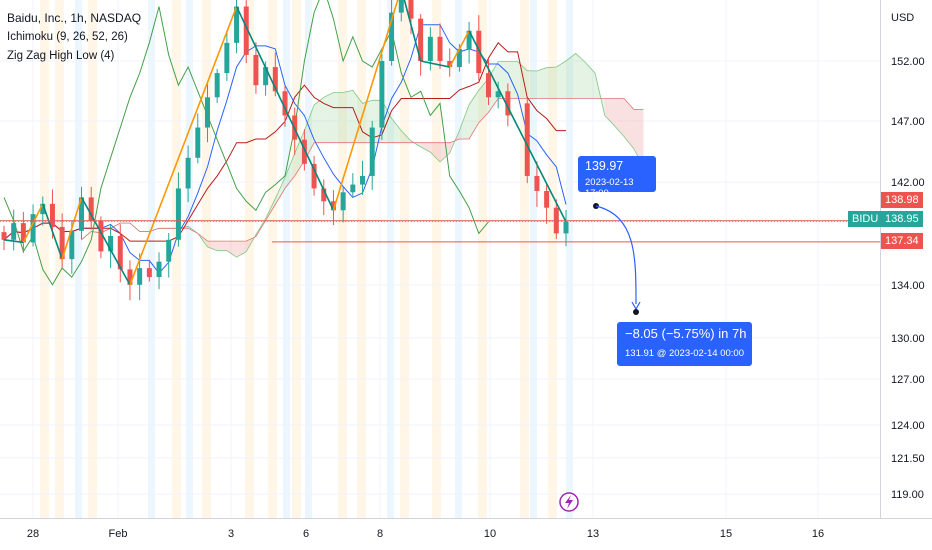  What do you see at coordinates (490, 534) in the screenshot?
I see `x-tick-label: 10` at bounding box center [490, 534].